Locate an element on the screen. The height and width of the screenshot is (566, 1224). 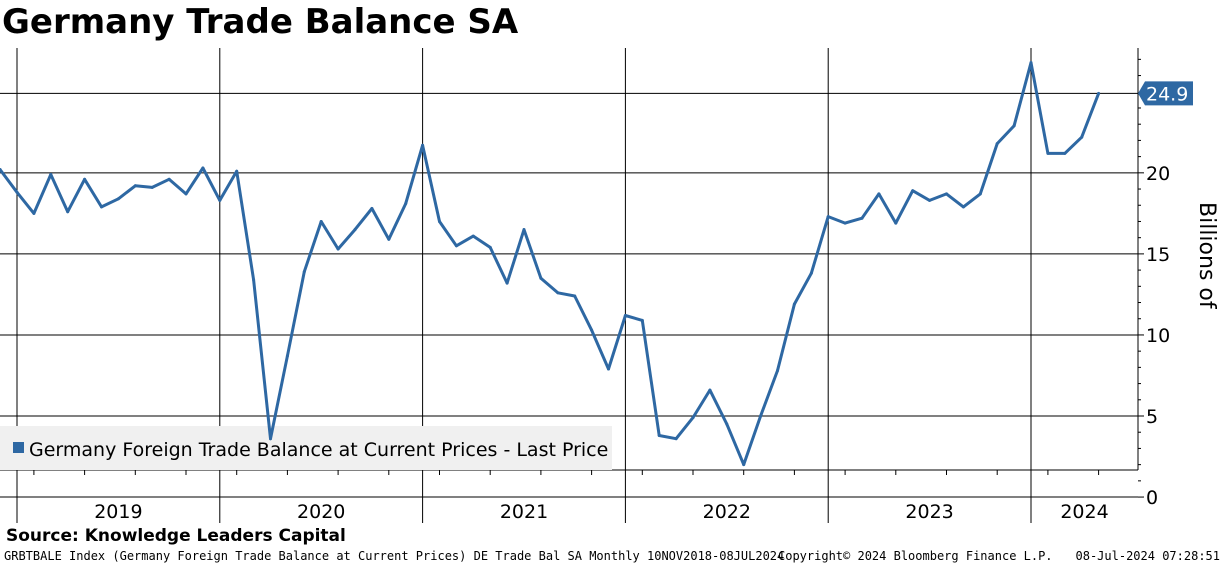
y-tick-label: 20 is located at coordinates (1158, 174).